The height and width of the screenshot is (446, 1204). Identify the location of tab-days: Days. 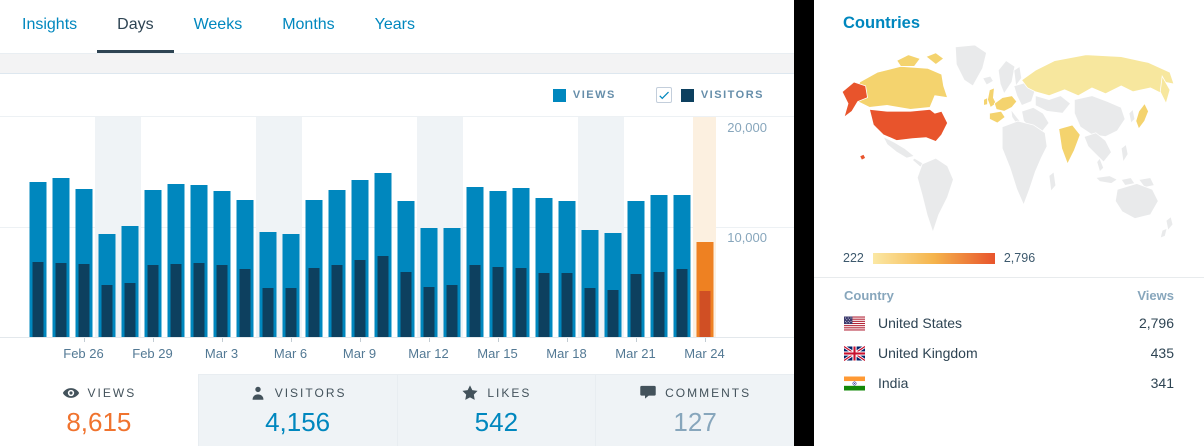
(135, 26).